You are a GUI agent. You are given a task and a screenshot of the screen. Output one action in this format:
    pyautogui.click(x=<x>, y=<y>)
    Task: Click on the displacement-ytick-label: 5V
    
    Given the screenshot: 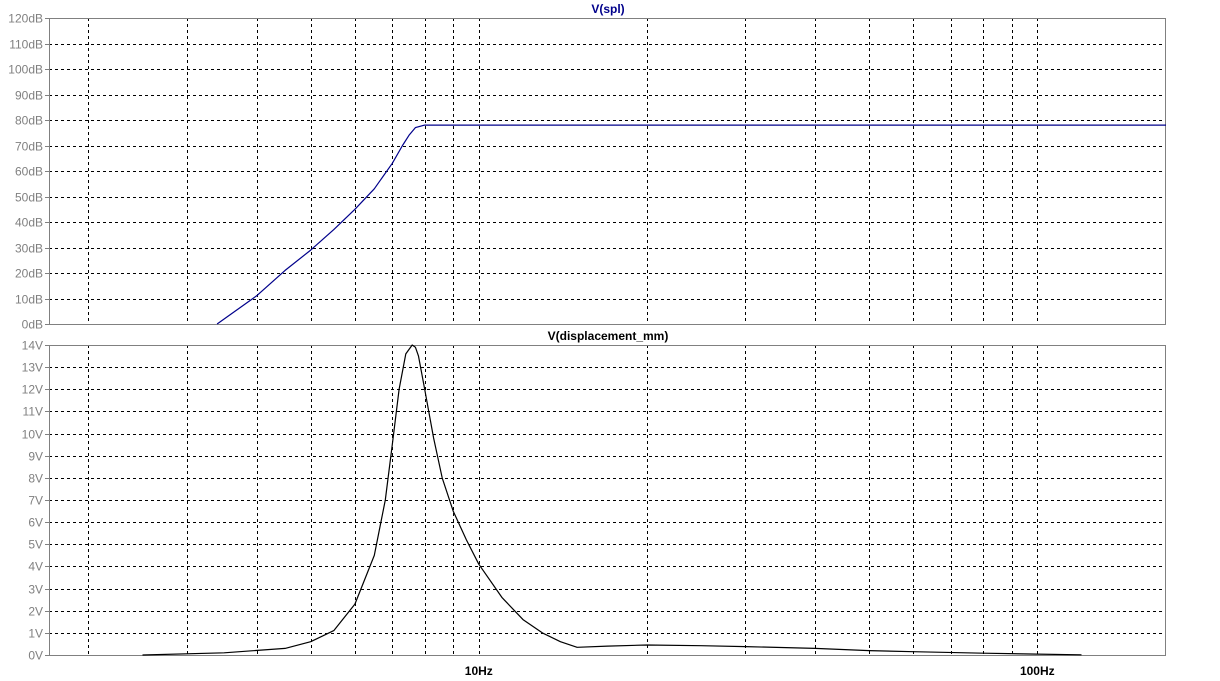 What is the action you would take?
    pyautogui.click(x=35, y=545)
    